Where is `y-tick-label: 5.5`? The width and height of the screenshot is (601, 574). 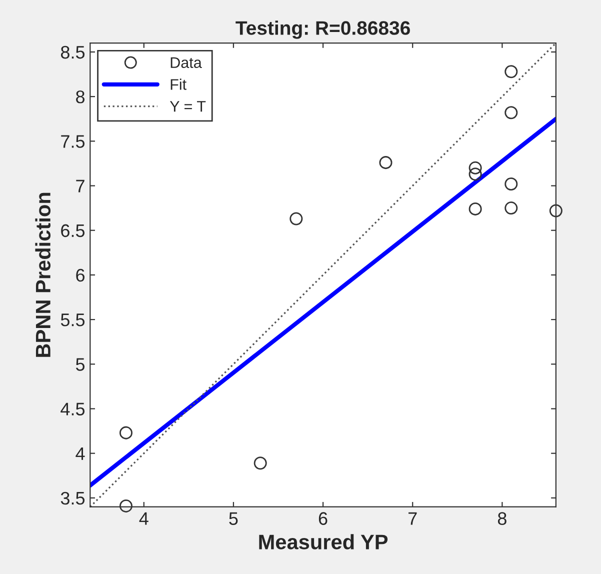
y-tick-label: 5.5 is located at coordinates (72, 320).